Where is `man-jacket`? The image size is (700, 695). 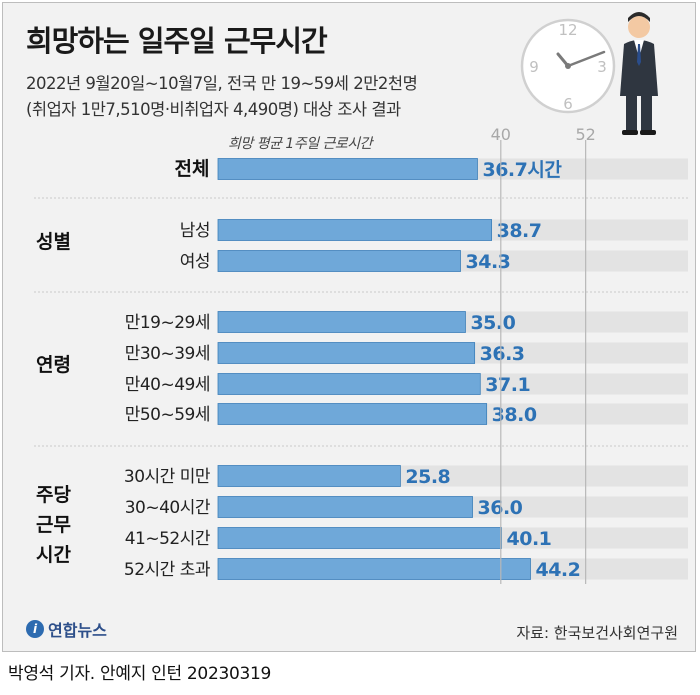
man-jacket is located at coordinates (639, 68).